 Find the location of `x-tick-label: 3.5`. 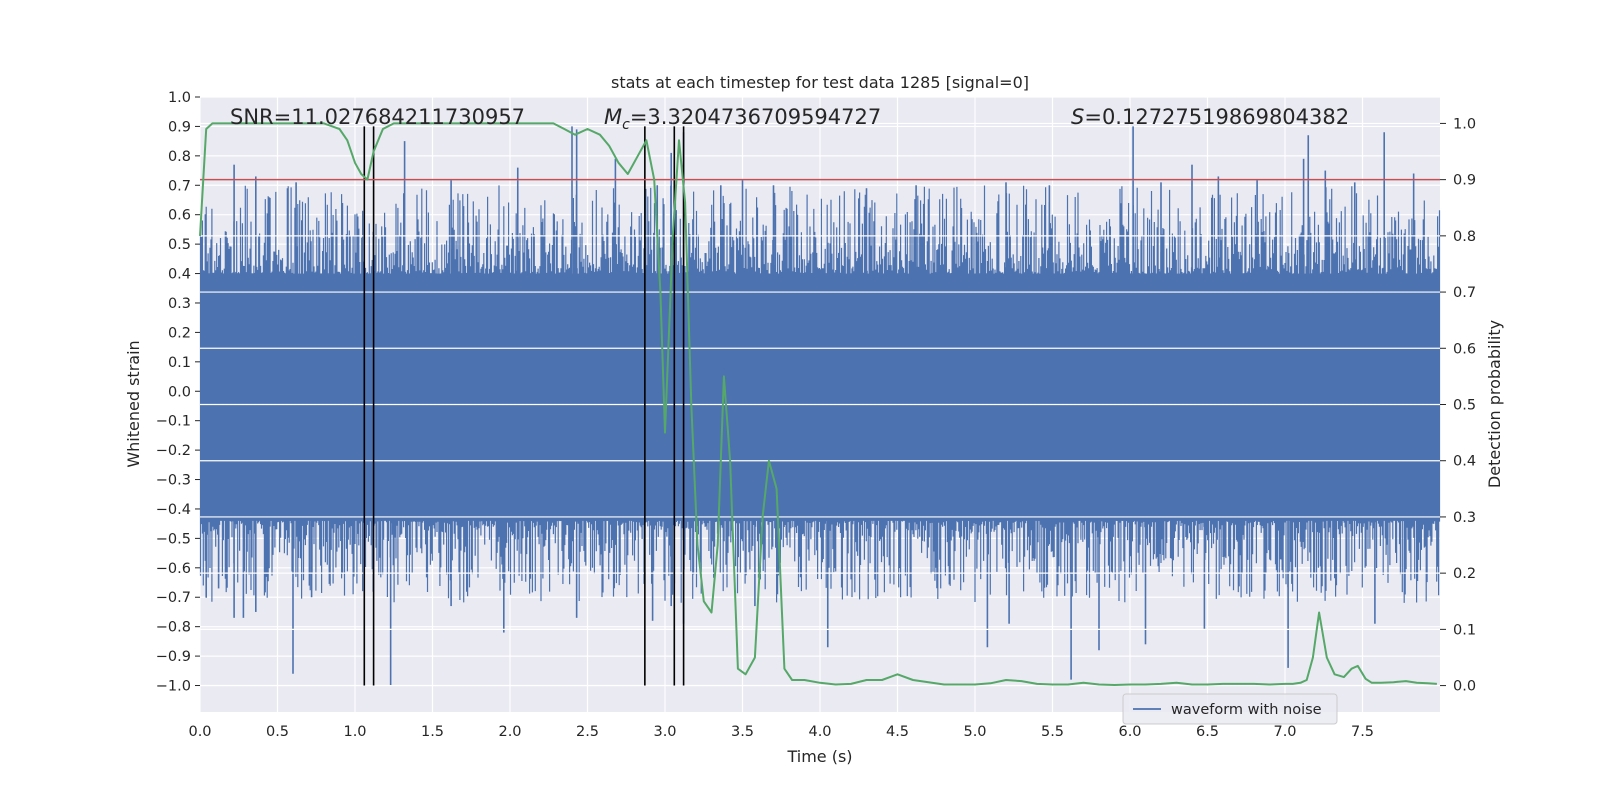

x-tick-label: 3.5 is located at coordinates (742, 732).